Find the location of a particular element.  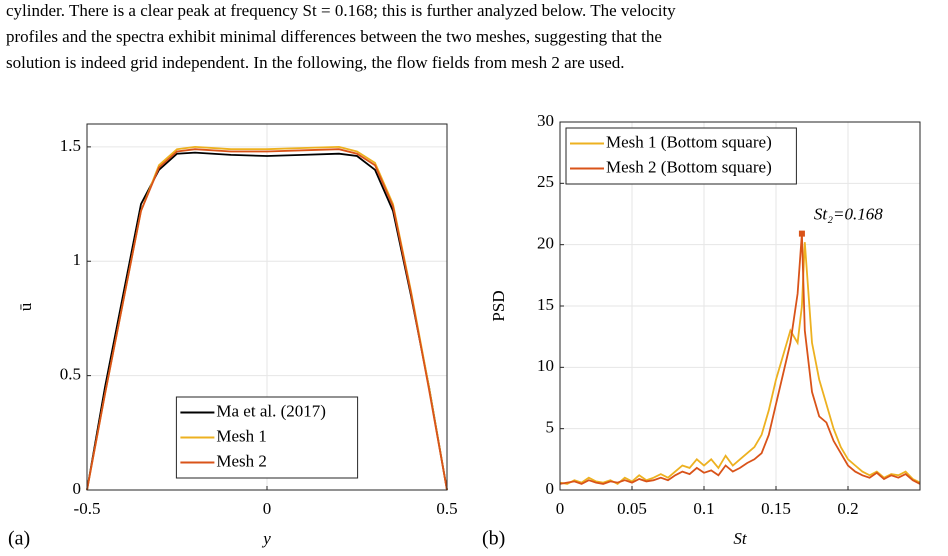

y-tick-label: 1.5 is located at coordinates (70, 145).